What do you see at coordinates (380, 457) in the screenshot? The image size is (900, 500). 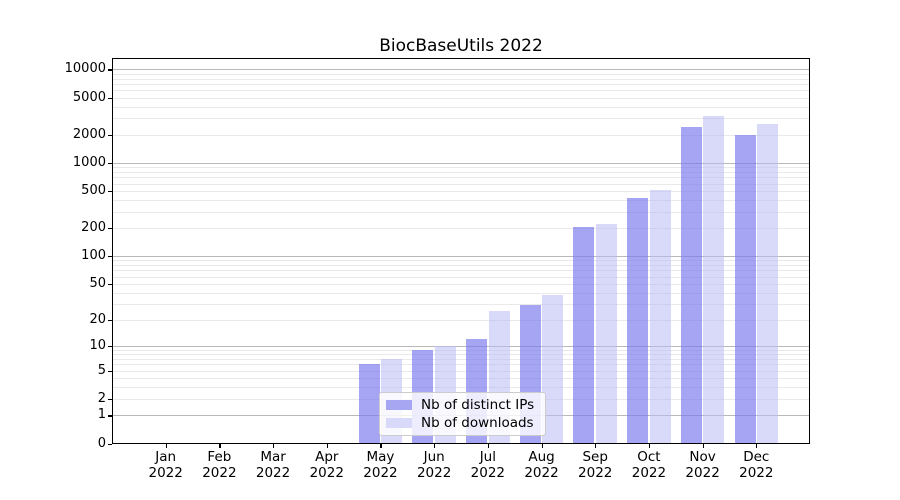 I see `x-tick-label-month: May` at bounding box center [380, 457].